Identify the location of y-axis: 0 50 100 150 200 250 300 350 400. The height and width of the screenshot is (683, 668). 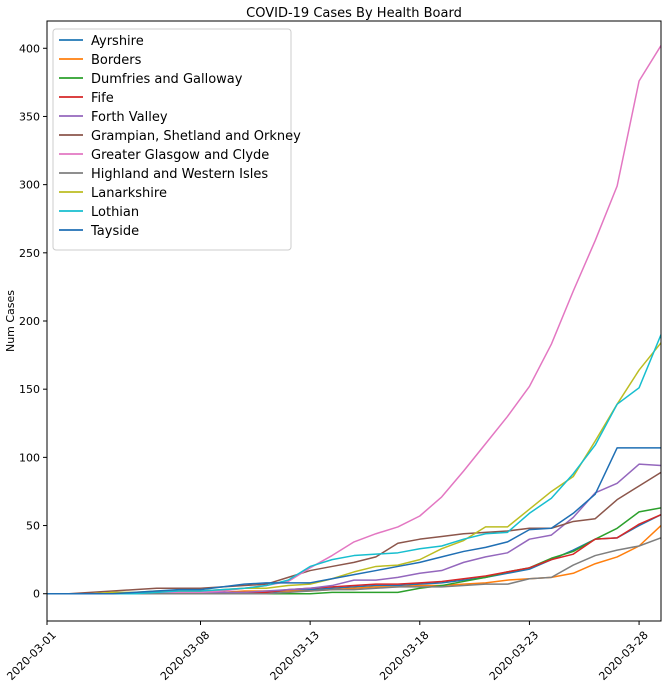
(33, 321).